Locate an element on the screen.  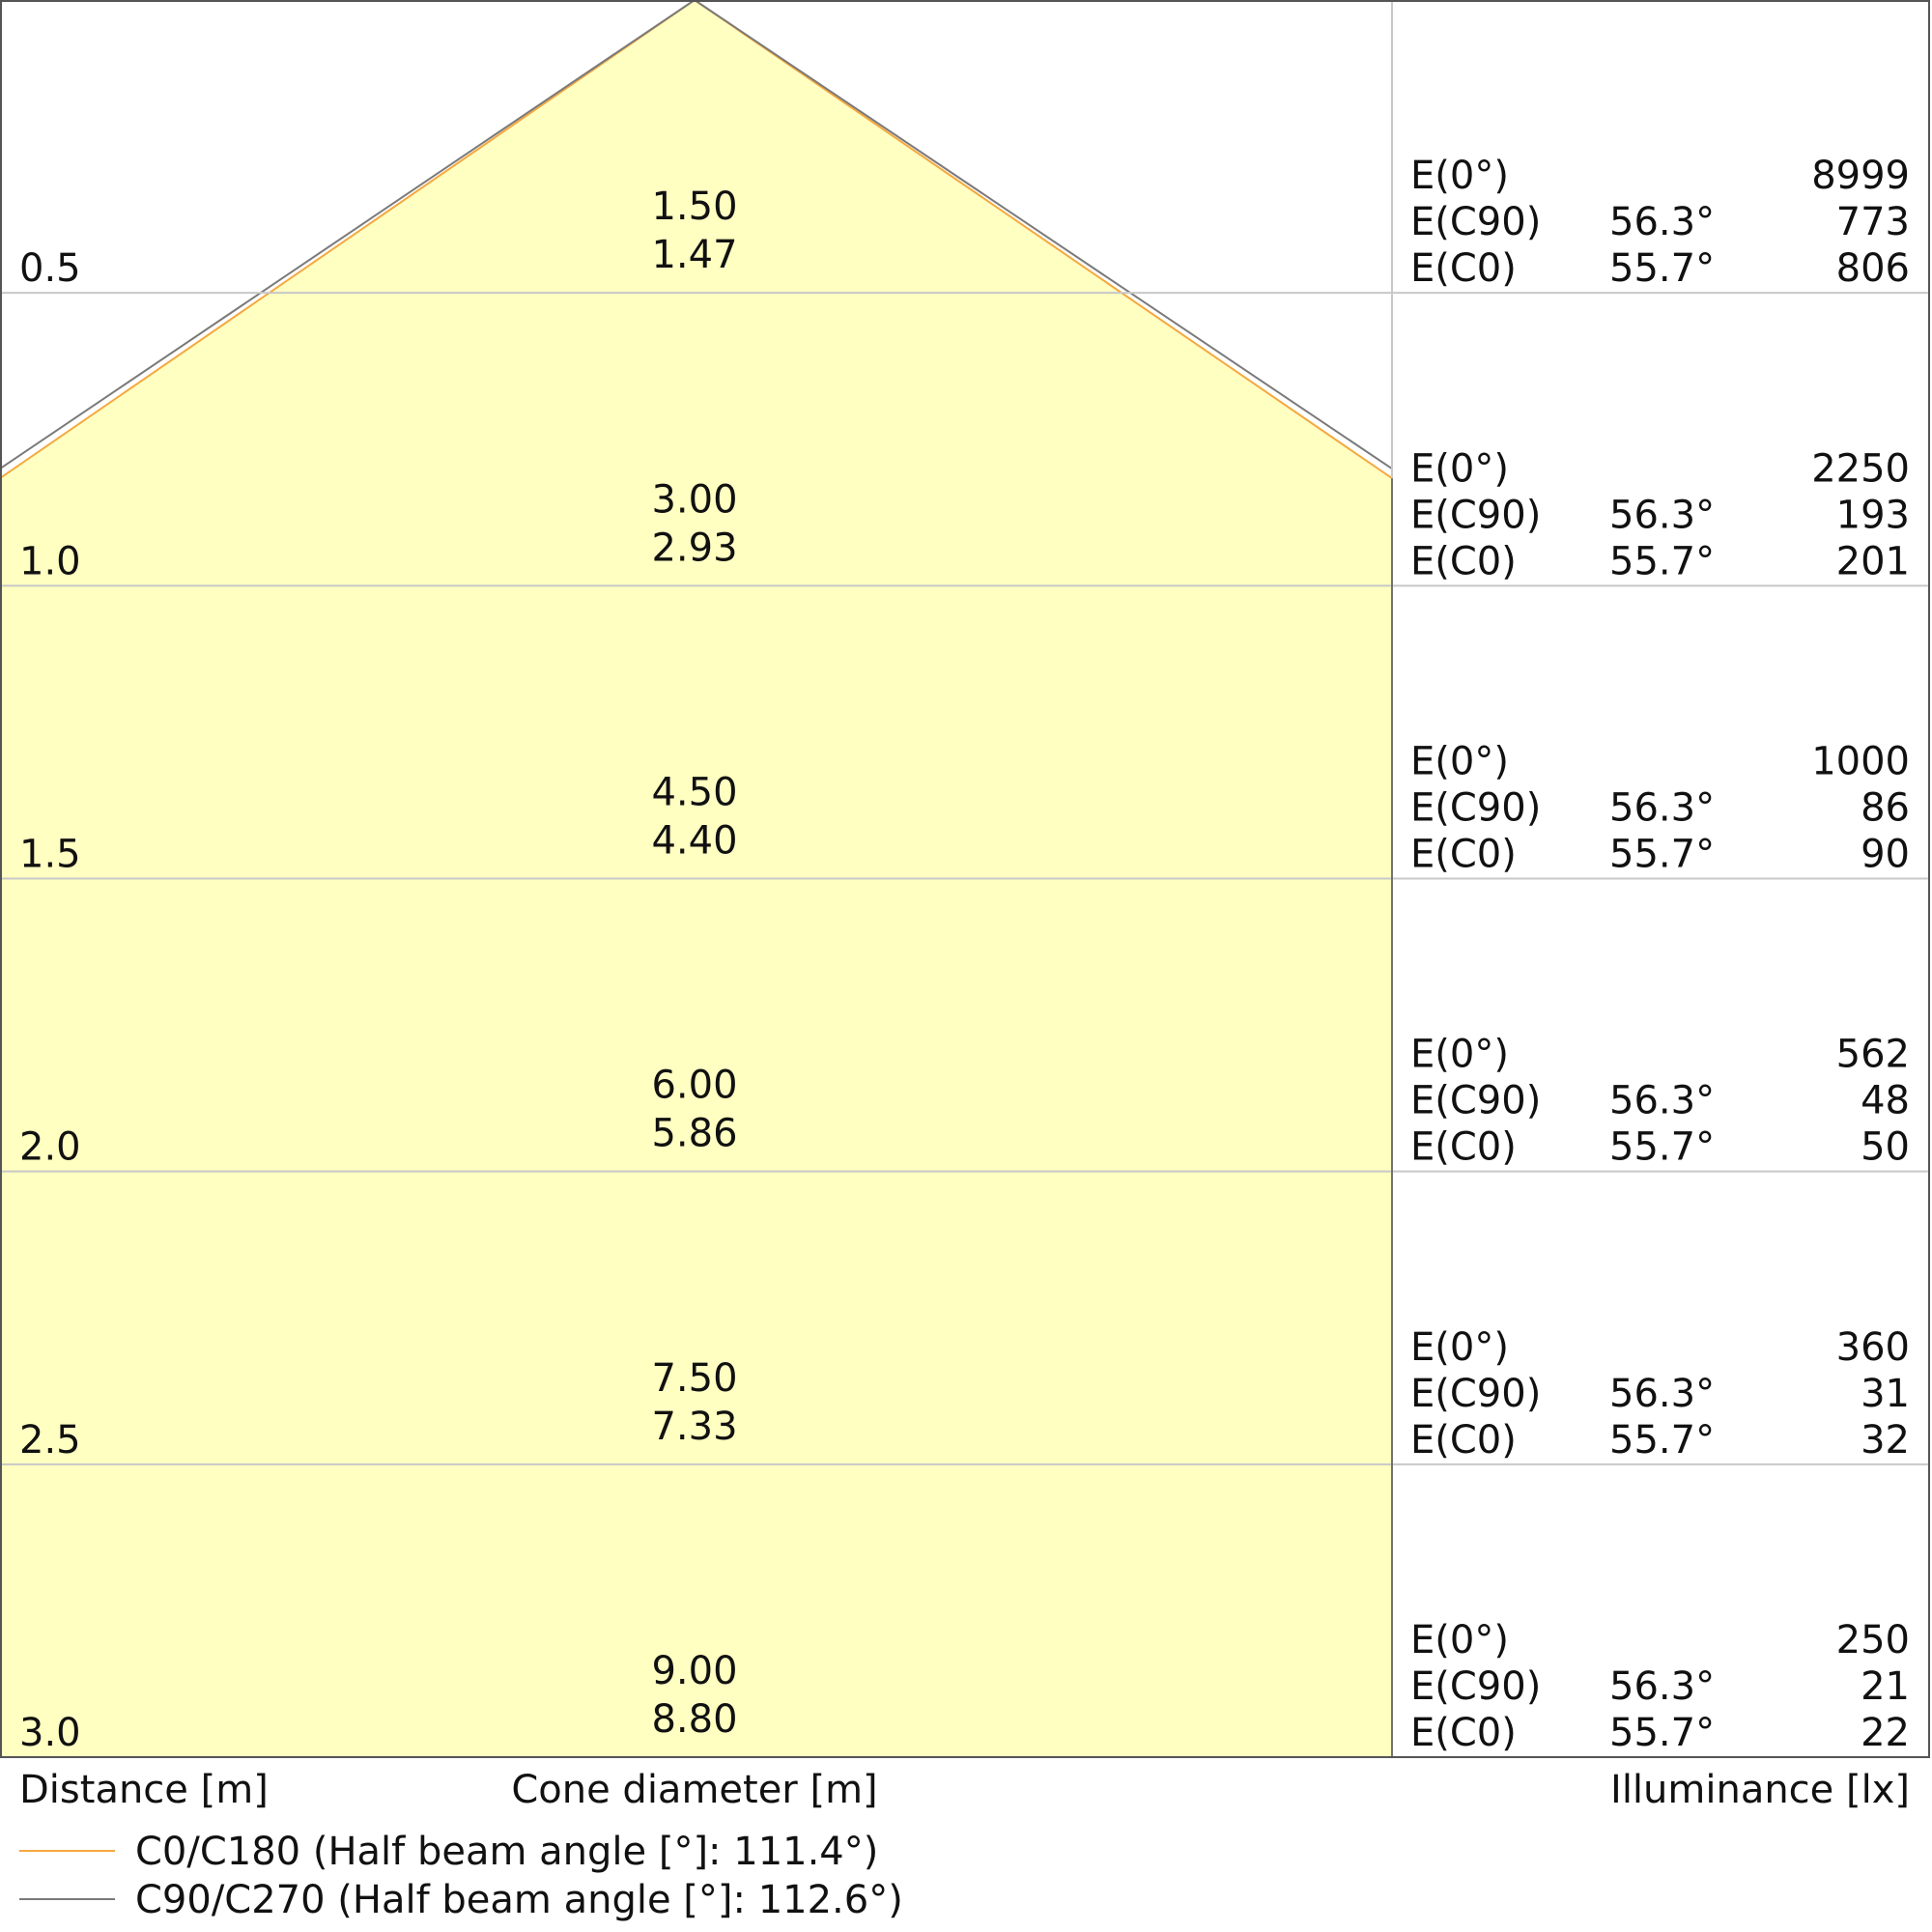
cone-diameter-c90: 6.00 is located at coordinates (694, 1086).